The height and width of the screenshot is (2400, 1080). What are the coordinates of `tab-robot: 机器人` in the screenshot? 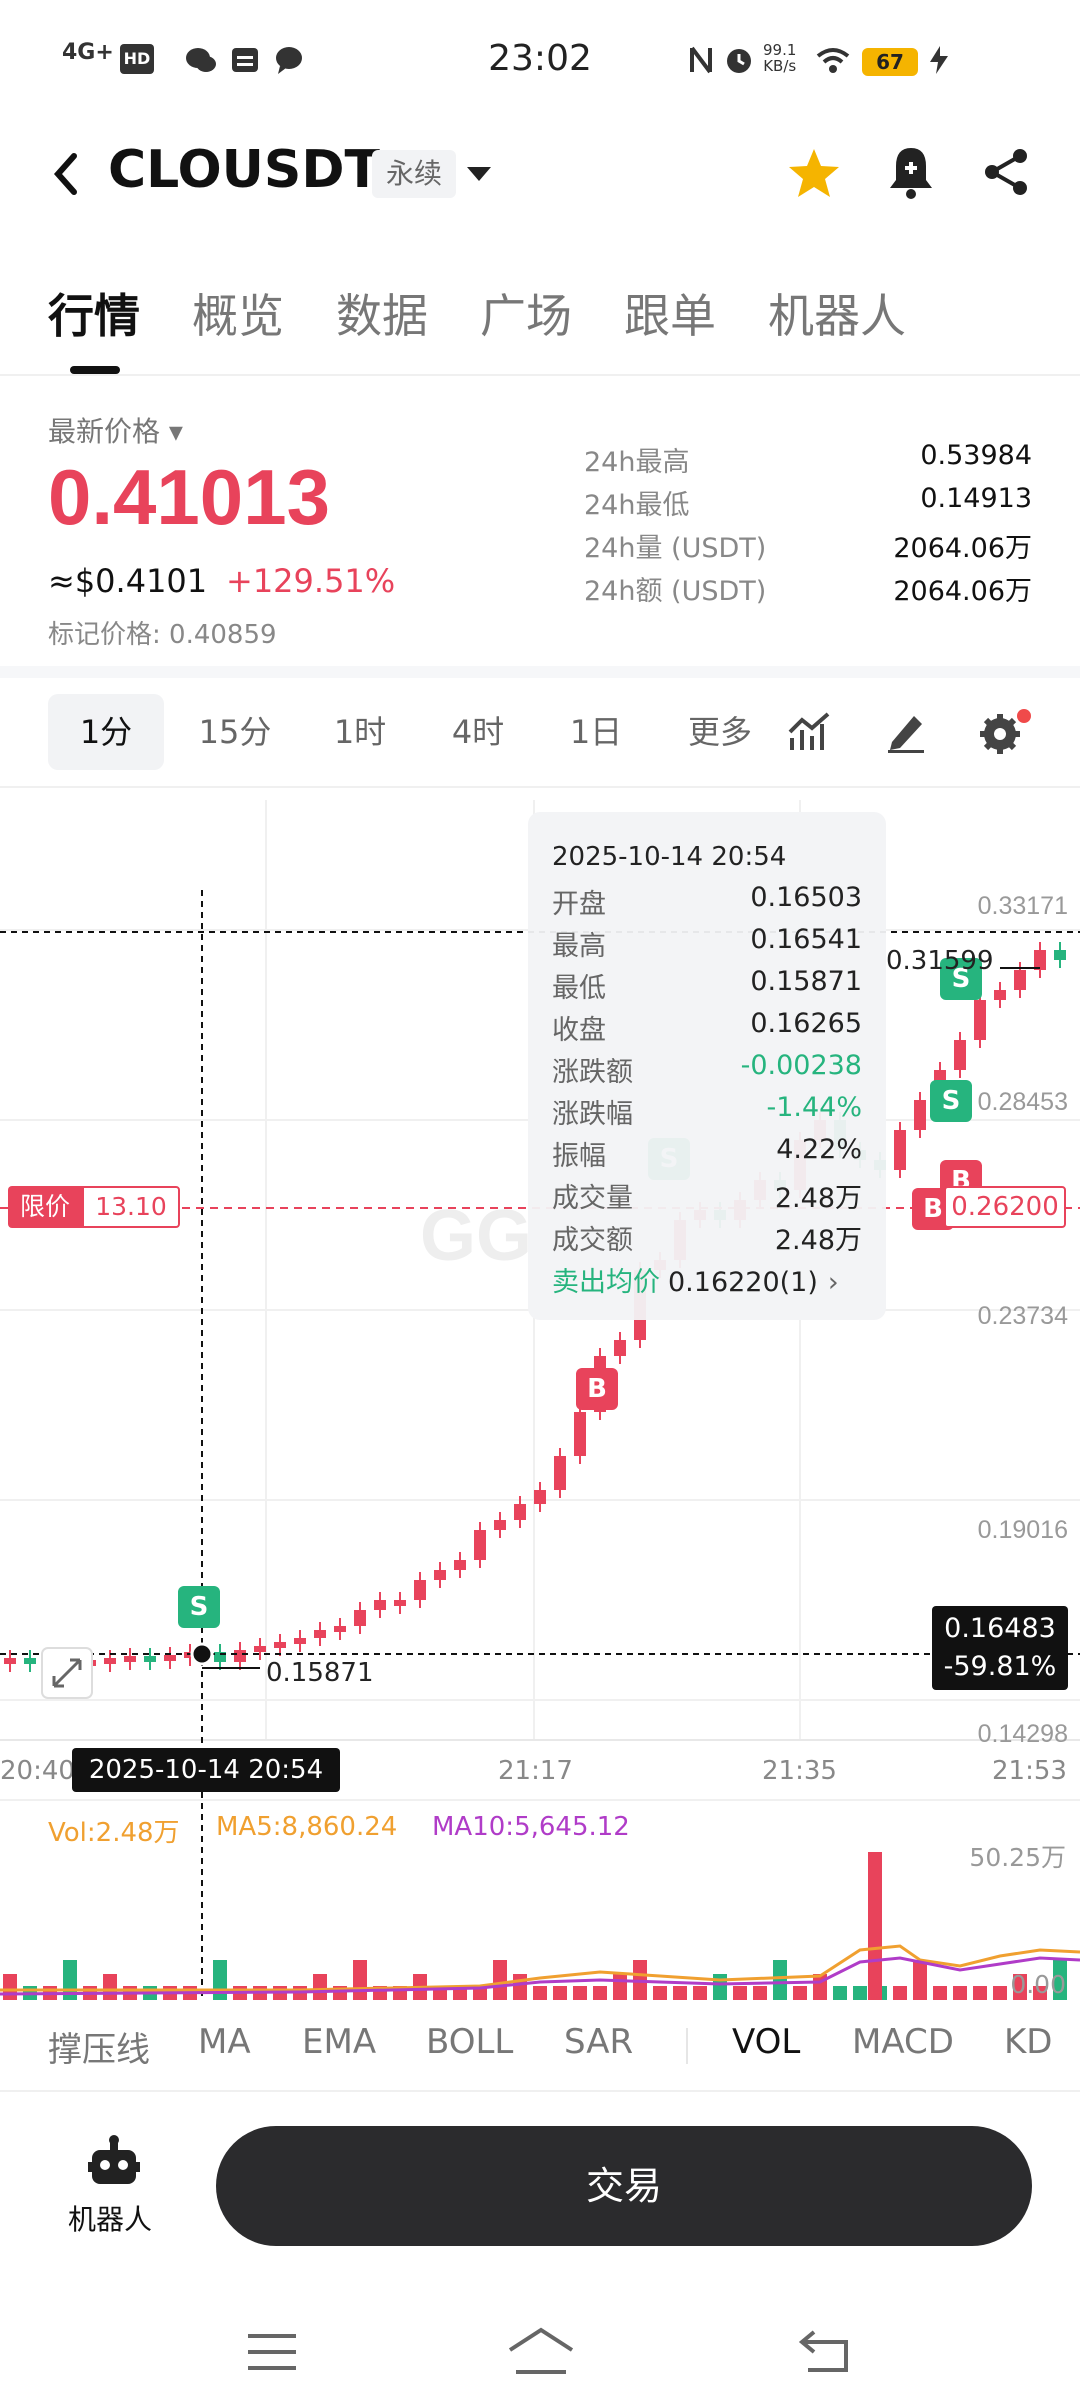 It's located at (837, 316).